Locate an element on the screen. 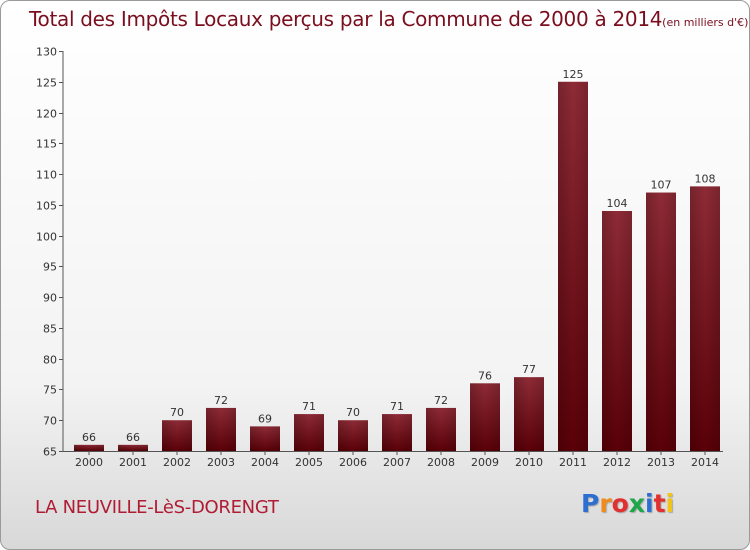 This screenshot has width=750, height=550. x-tick-label: 2013 is located at coordinates (661, 462).